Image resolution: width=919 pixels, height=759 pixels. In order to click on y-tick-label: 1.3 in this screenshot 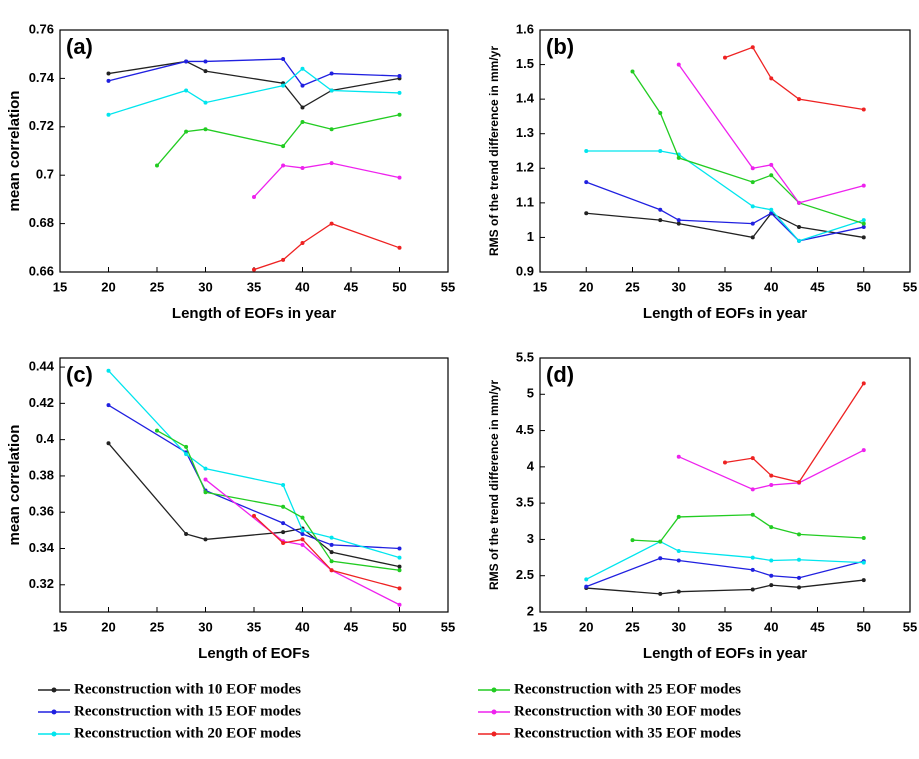, I will do `click(525, 132)`.